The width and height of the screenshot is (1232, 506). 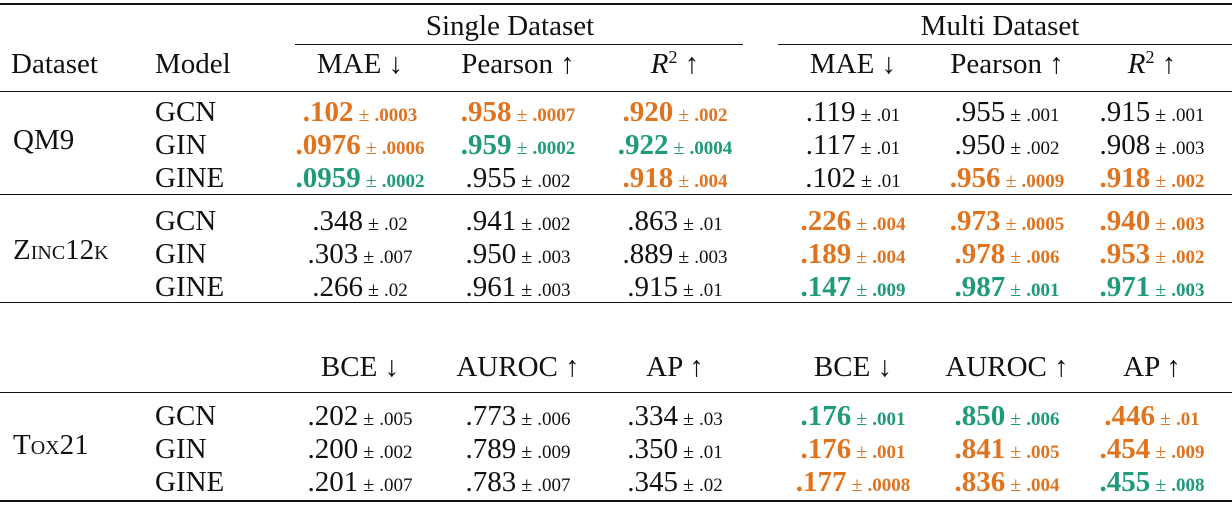 What do you see at coordinates (853, 254) in the screenshot?
I see `table-cell: .189 ± .004` at bounding box center [853, 254].